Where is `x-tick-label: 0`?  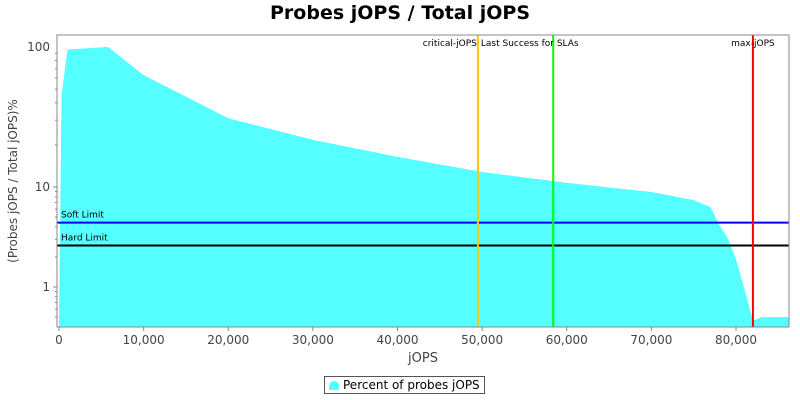
x-tick-label: 0 is located at coordinates (59, 340).